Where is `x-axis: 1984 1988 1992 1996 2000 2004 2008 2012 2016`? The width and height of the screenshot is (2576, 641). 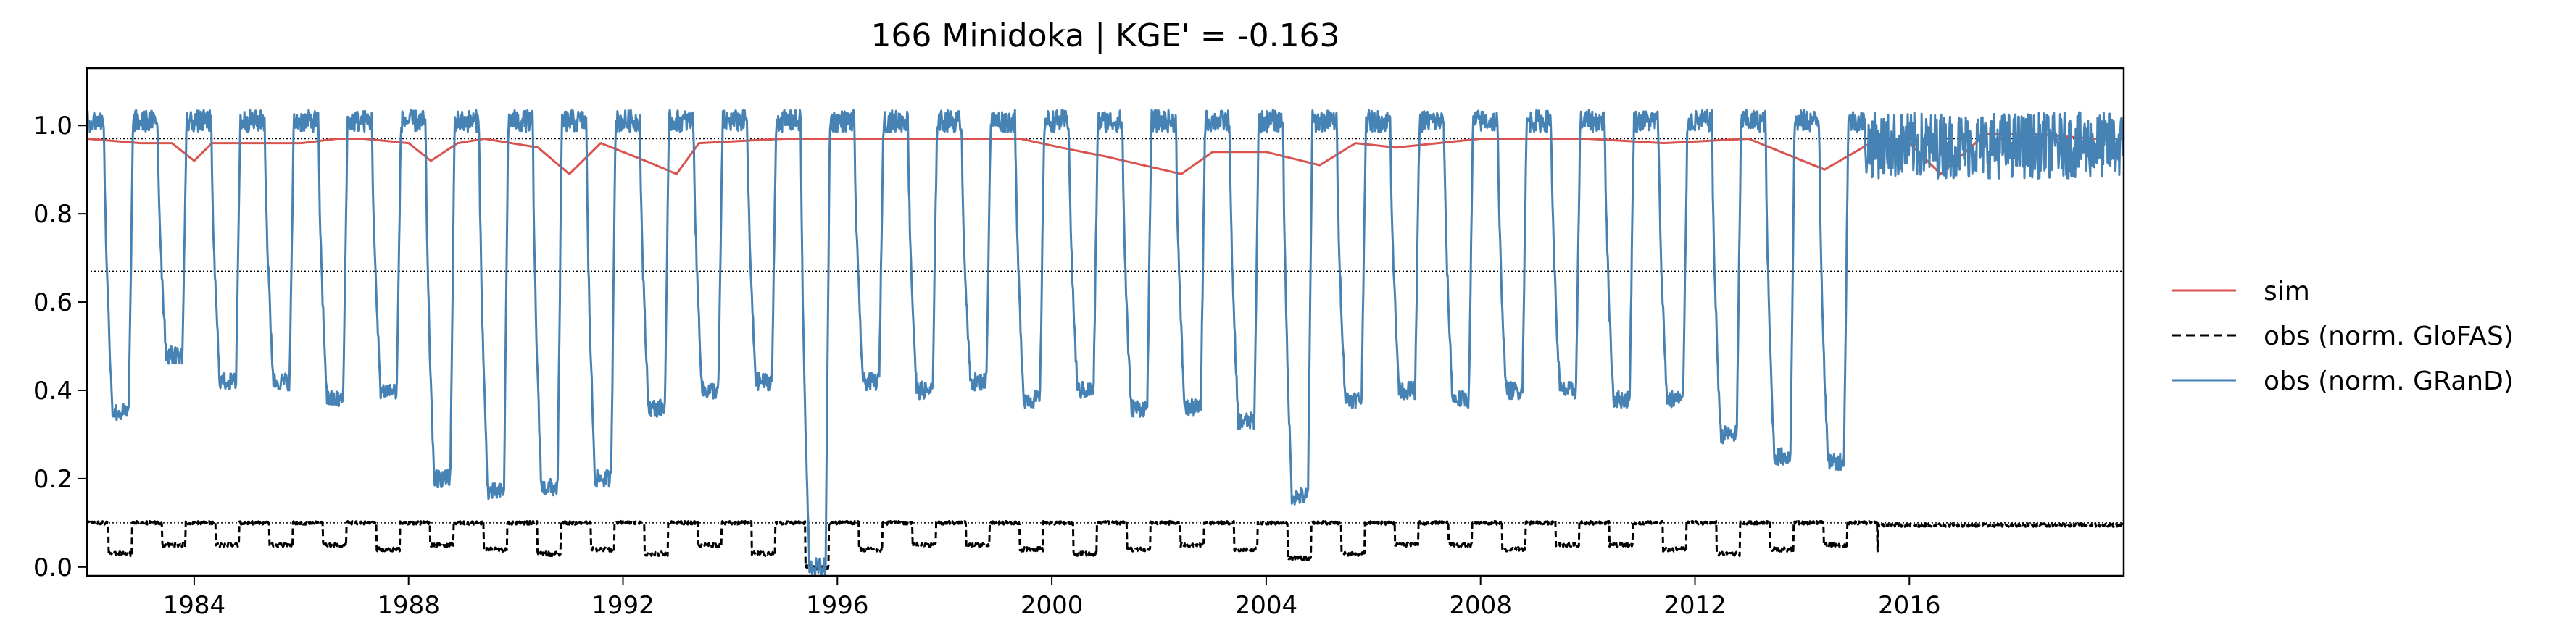 x-axis: 1984 1988 1992 1996 2000 2004 2008 2012 2016 is located at coordinates (1052, 598).